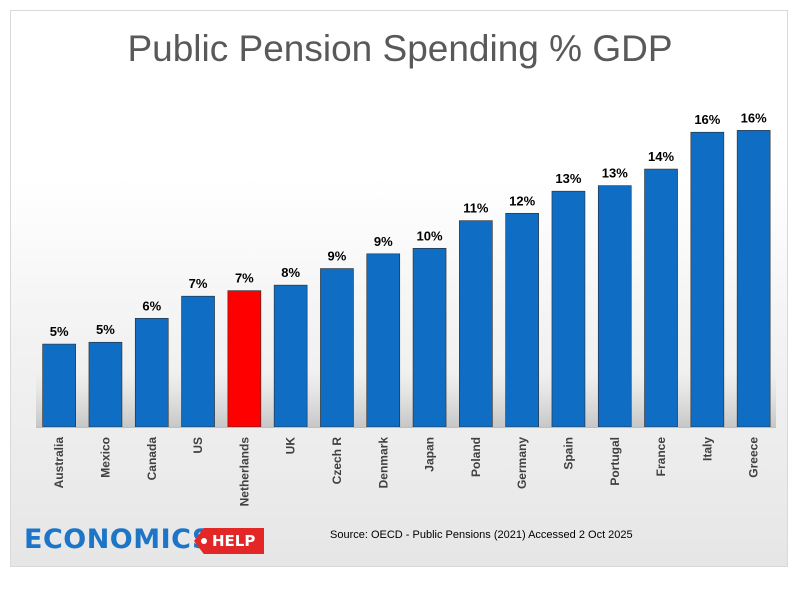 The image size is (800, 589). What do you see at coordinates (151, 372) in the screenshot?
I see `bar-canada` at bounding box center [151, 372].